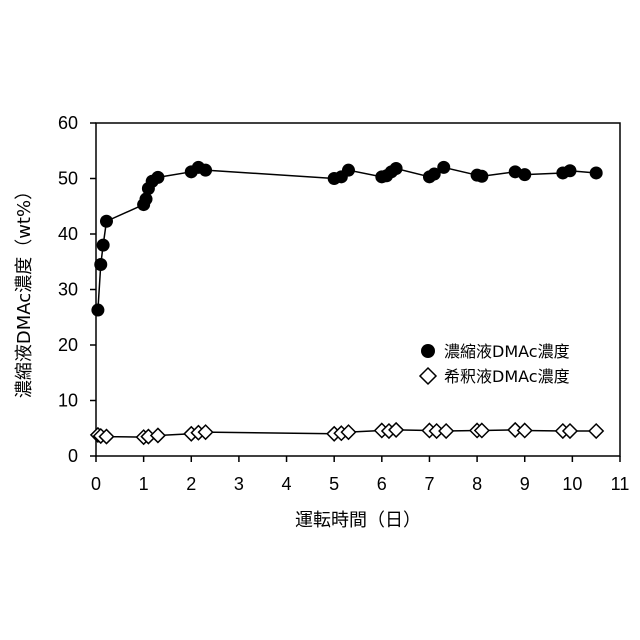 The height and width of the screenshot is (640, 640). Describe the element at coordinates (239, 484) in the screenshot. I see `x-tick-label: 3` at that location.